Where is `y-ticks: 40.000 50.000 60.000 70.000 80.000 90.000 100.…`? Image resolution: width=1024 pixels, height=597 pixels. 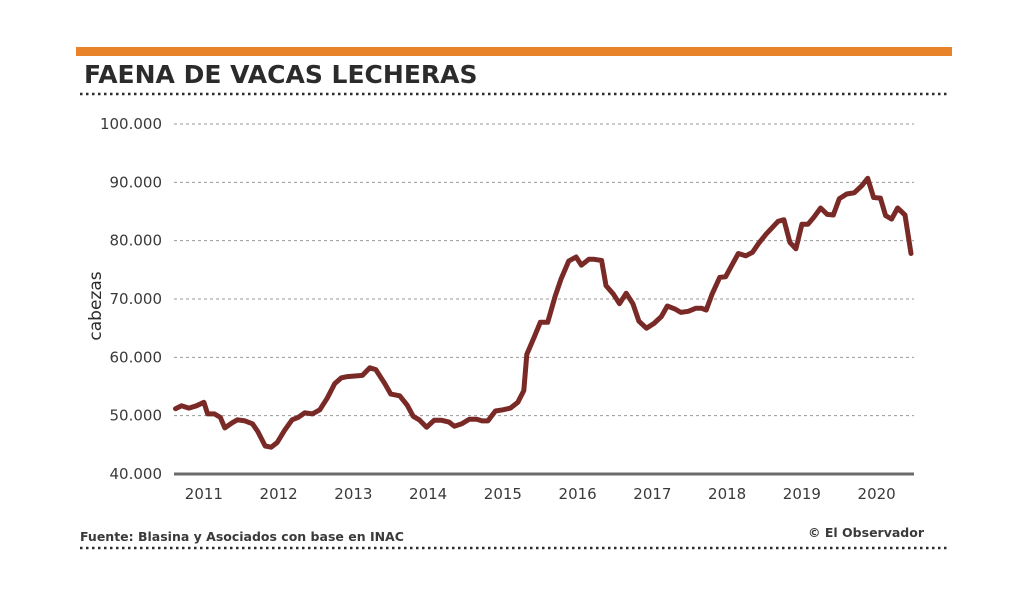
y-ticks: 40.000 50.000 60.000 70.000 80.000 90.000 100.… is located at coordinates (131, 299).